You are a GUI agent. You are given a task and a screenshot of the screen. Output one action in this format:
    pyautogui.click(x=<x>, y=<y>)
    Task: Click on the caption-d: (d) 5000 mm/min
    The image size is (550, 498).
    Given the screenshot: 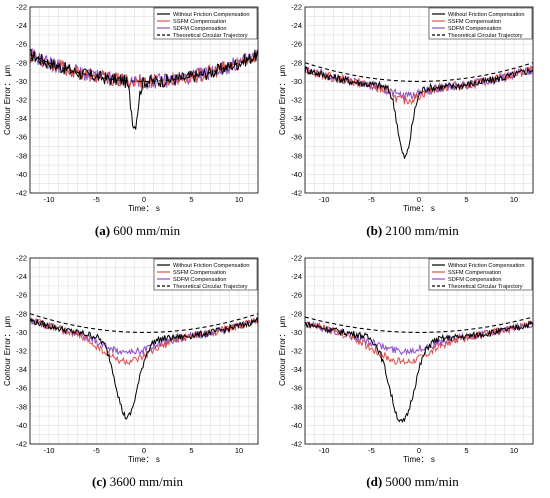 What is the action you would take?
    pyautogui.click(x=412, y=482)
    